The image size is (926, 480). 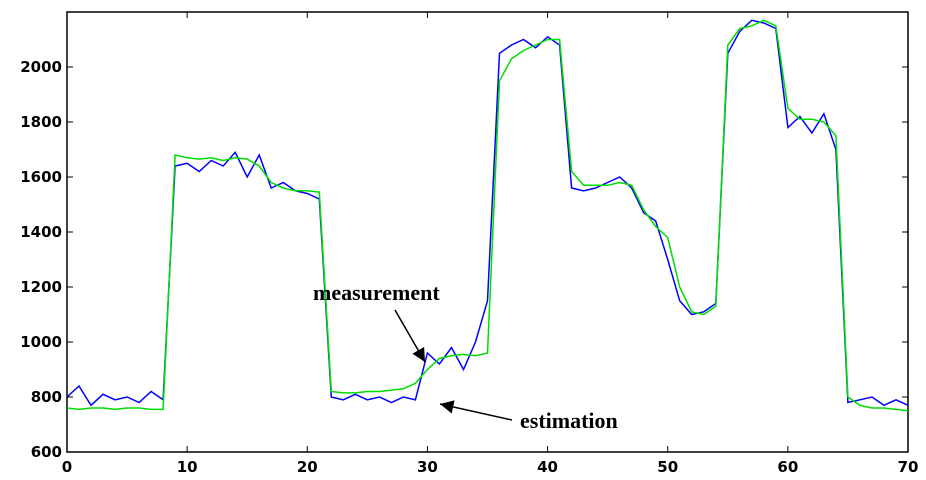 I want to click on y-tick-label: 2000, so click(x=41, y=67).